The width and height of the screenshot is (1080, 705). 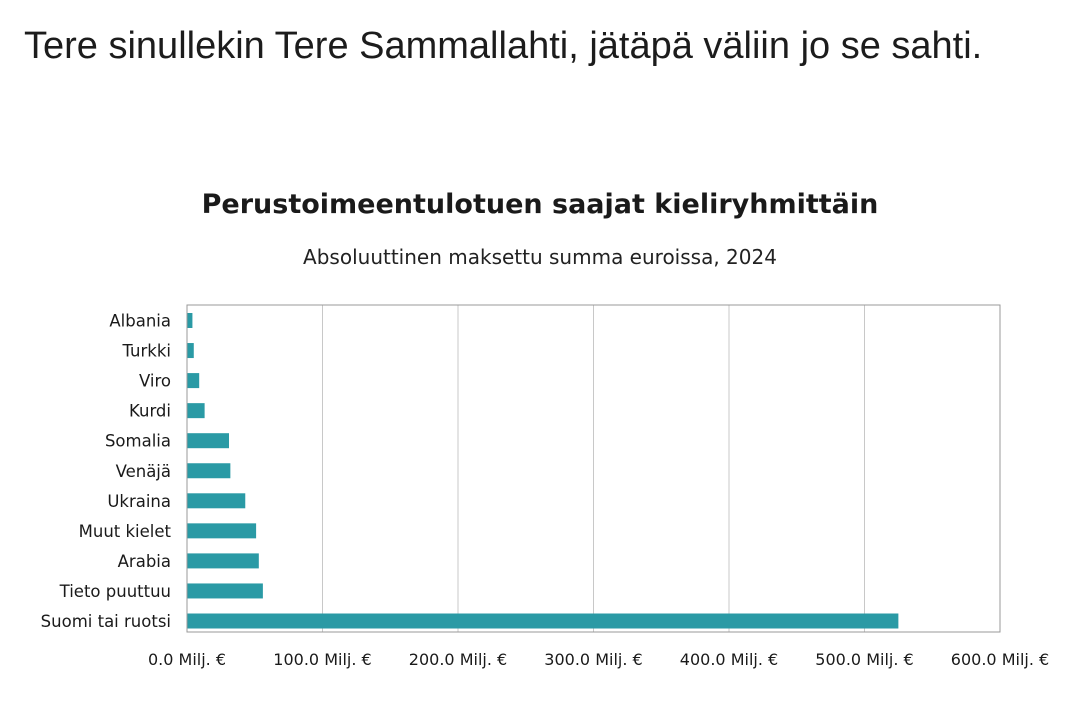 What do you see at coordinates (729, 659) in the screenshot?
I see `x-tick-label: 400.0 Milj. €` at bounding box center [729, 659].